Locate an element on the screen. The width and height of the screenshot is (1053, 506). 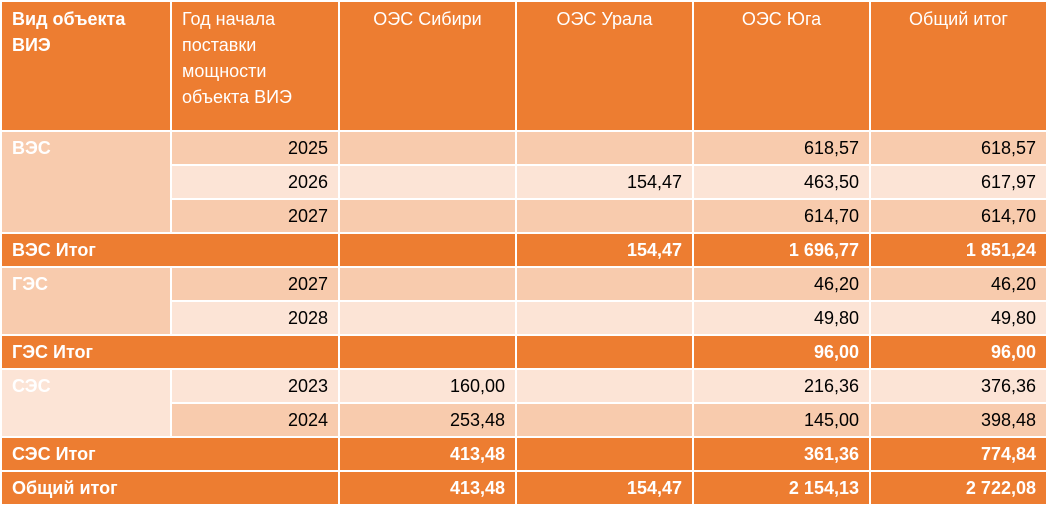
subtotal-row: СЭС Итог 413,48 361,36 774,84 is located at coordinates (524, 454).